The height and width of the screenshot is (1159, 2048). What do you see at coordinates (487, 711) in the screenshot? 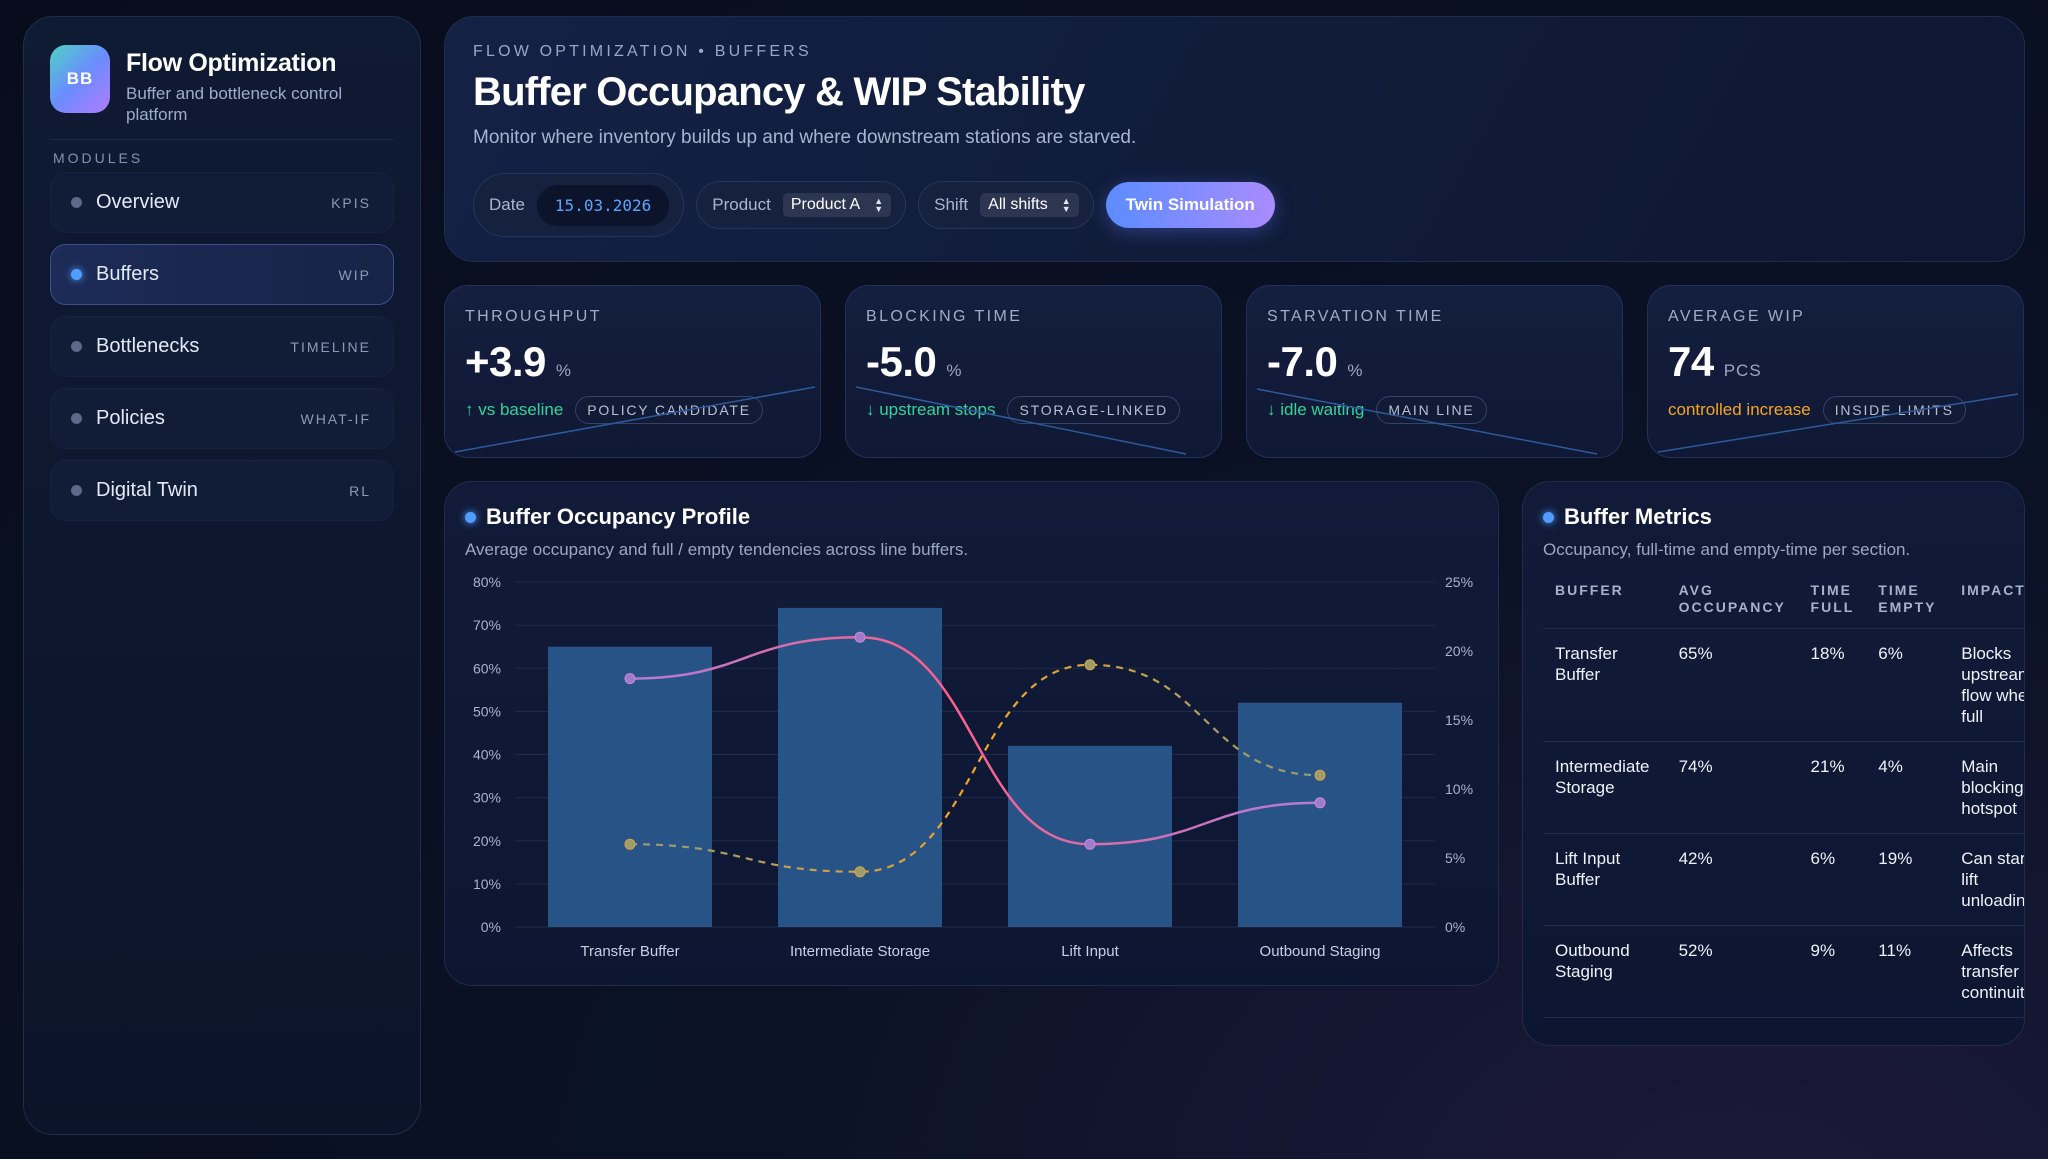
I see `y-left-tick-label: 50%` at bounding box center [487, 711].